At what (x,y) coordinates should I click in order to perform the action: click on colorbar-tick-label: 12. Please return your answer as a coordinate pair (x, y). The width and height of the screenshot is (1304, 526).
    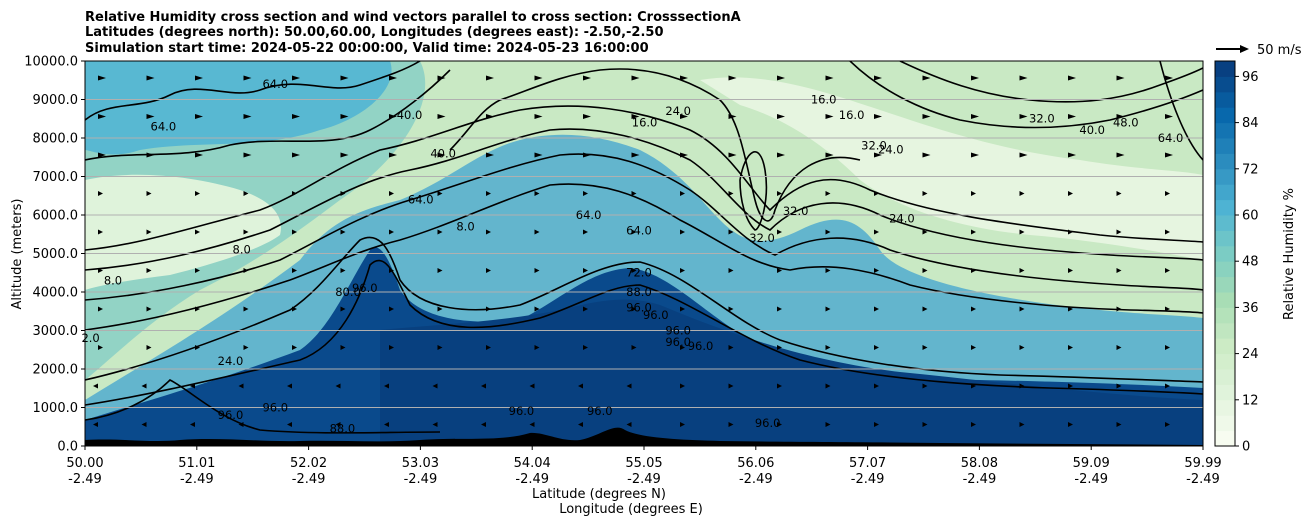
    Looking at the image, I should click on (1250, 400).